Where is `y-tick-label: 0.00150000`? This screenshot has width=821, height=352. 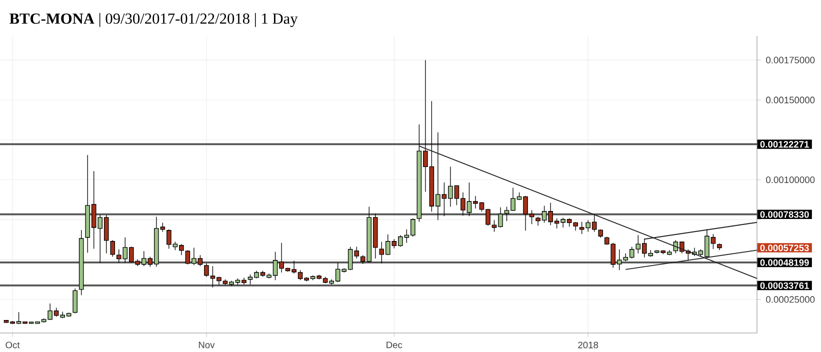
y-tick-label: 0.00150000 is located at coordinates (790, 100).